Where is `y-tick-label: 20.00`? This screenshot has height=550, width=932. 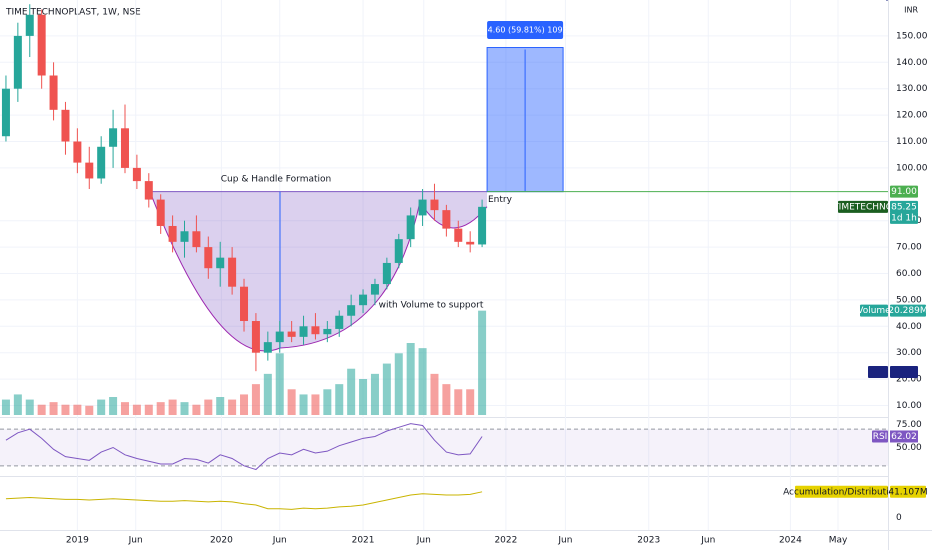
y-tick-label: 20.00 is located at coordinates (909, 380).